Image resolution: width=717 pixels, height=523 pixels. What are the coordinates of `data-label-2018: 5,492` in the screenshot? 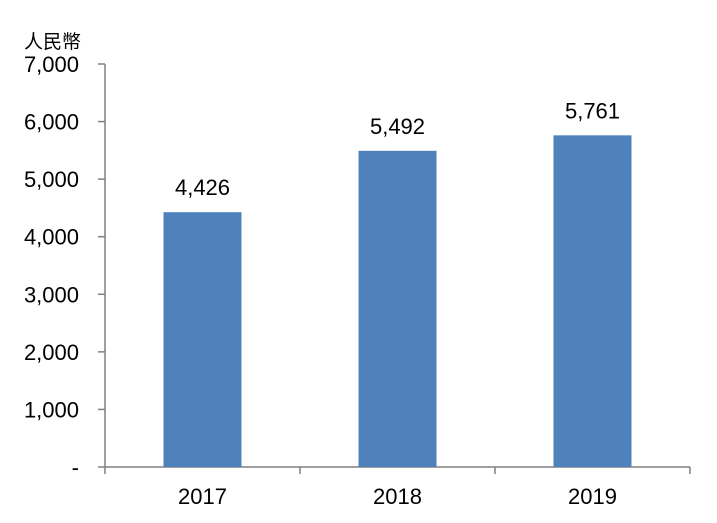 It's located at (397, 126).